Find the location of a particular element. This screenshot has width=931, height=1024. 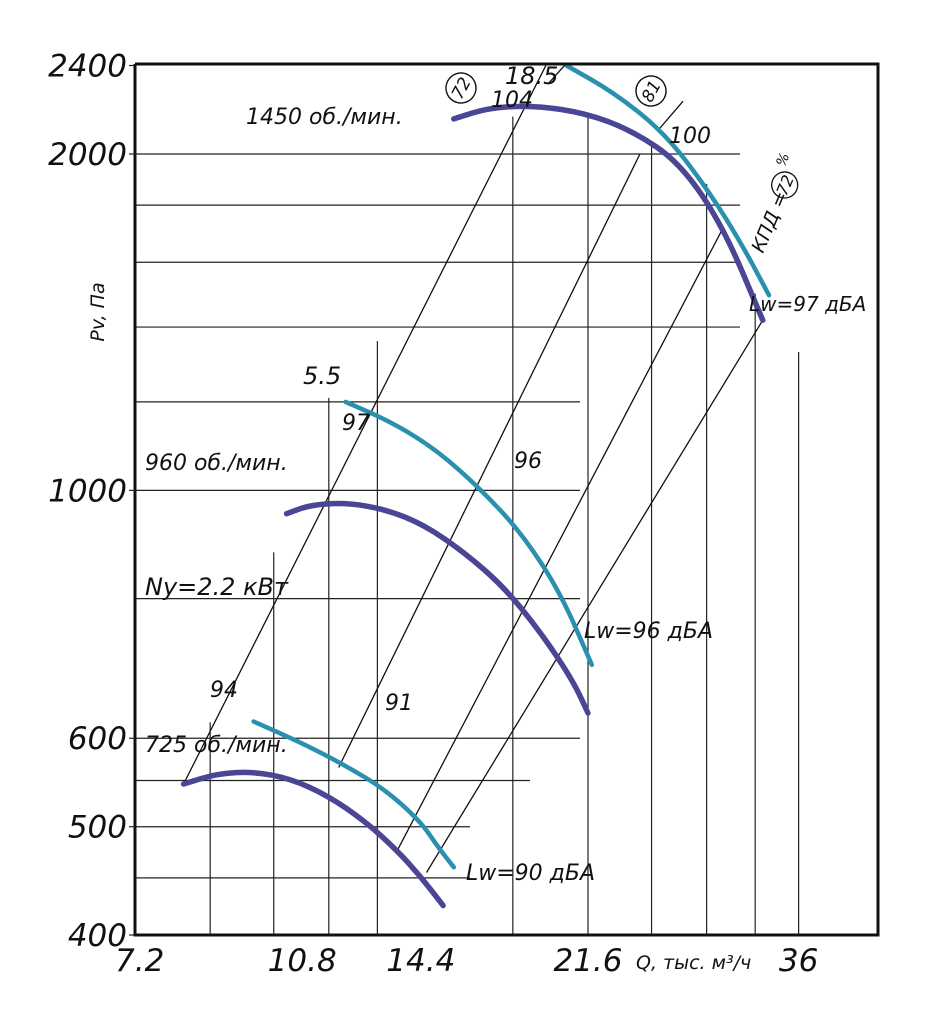

x-tick-label: 14.4 is located at coordinates (420, 961).